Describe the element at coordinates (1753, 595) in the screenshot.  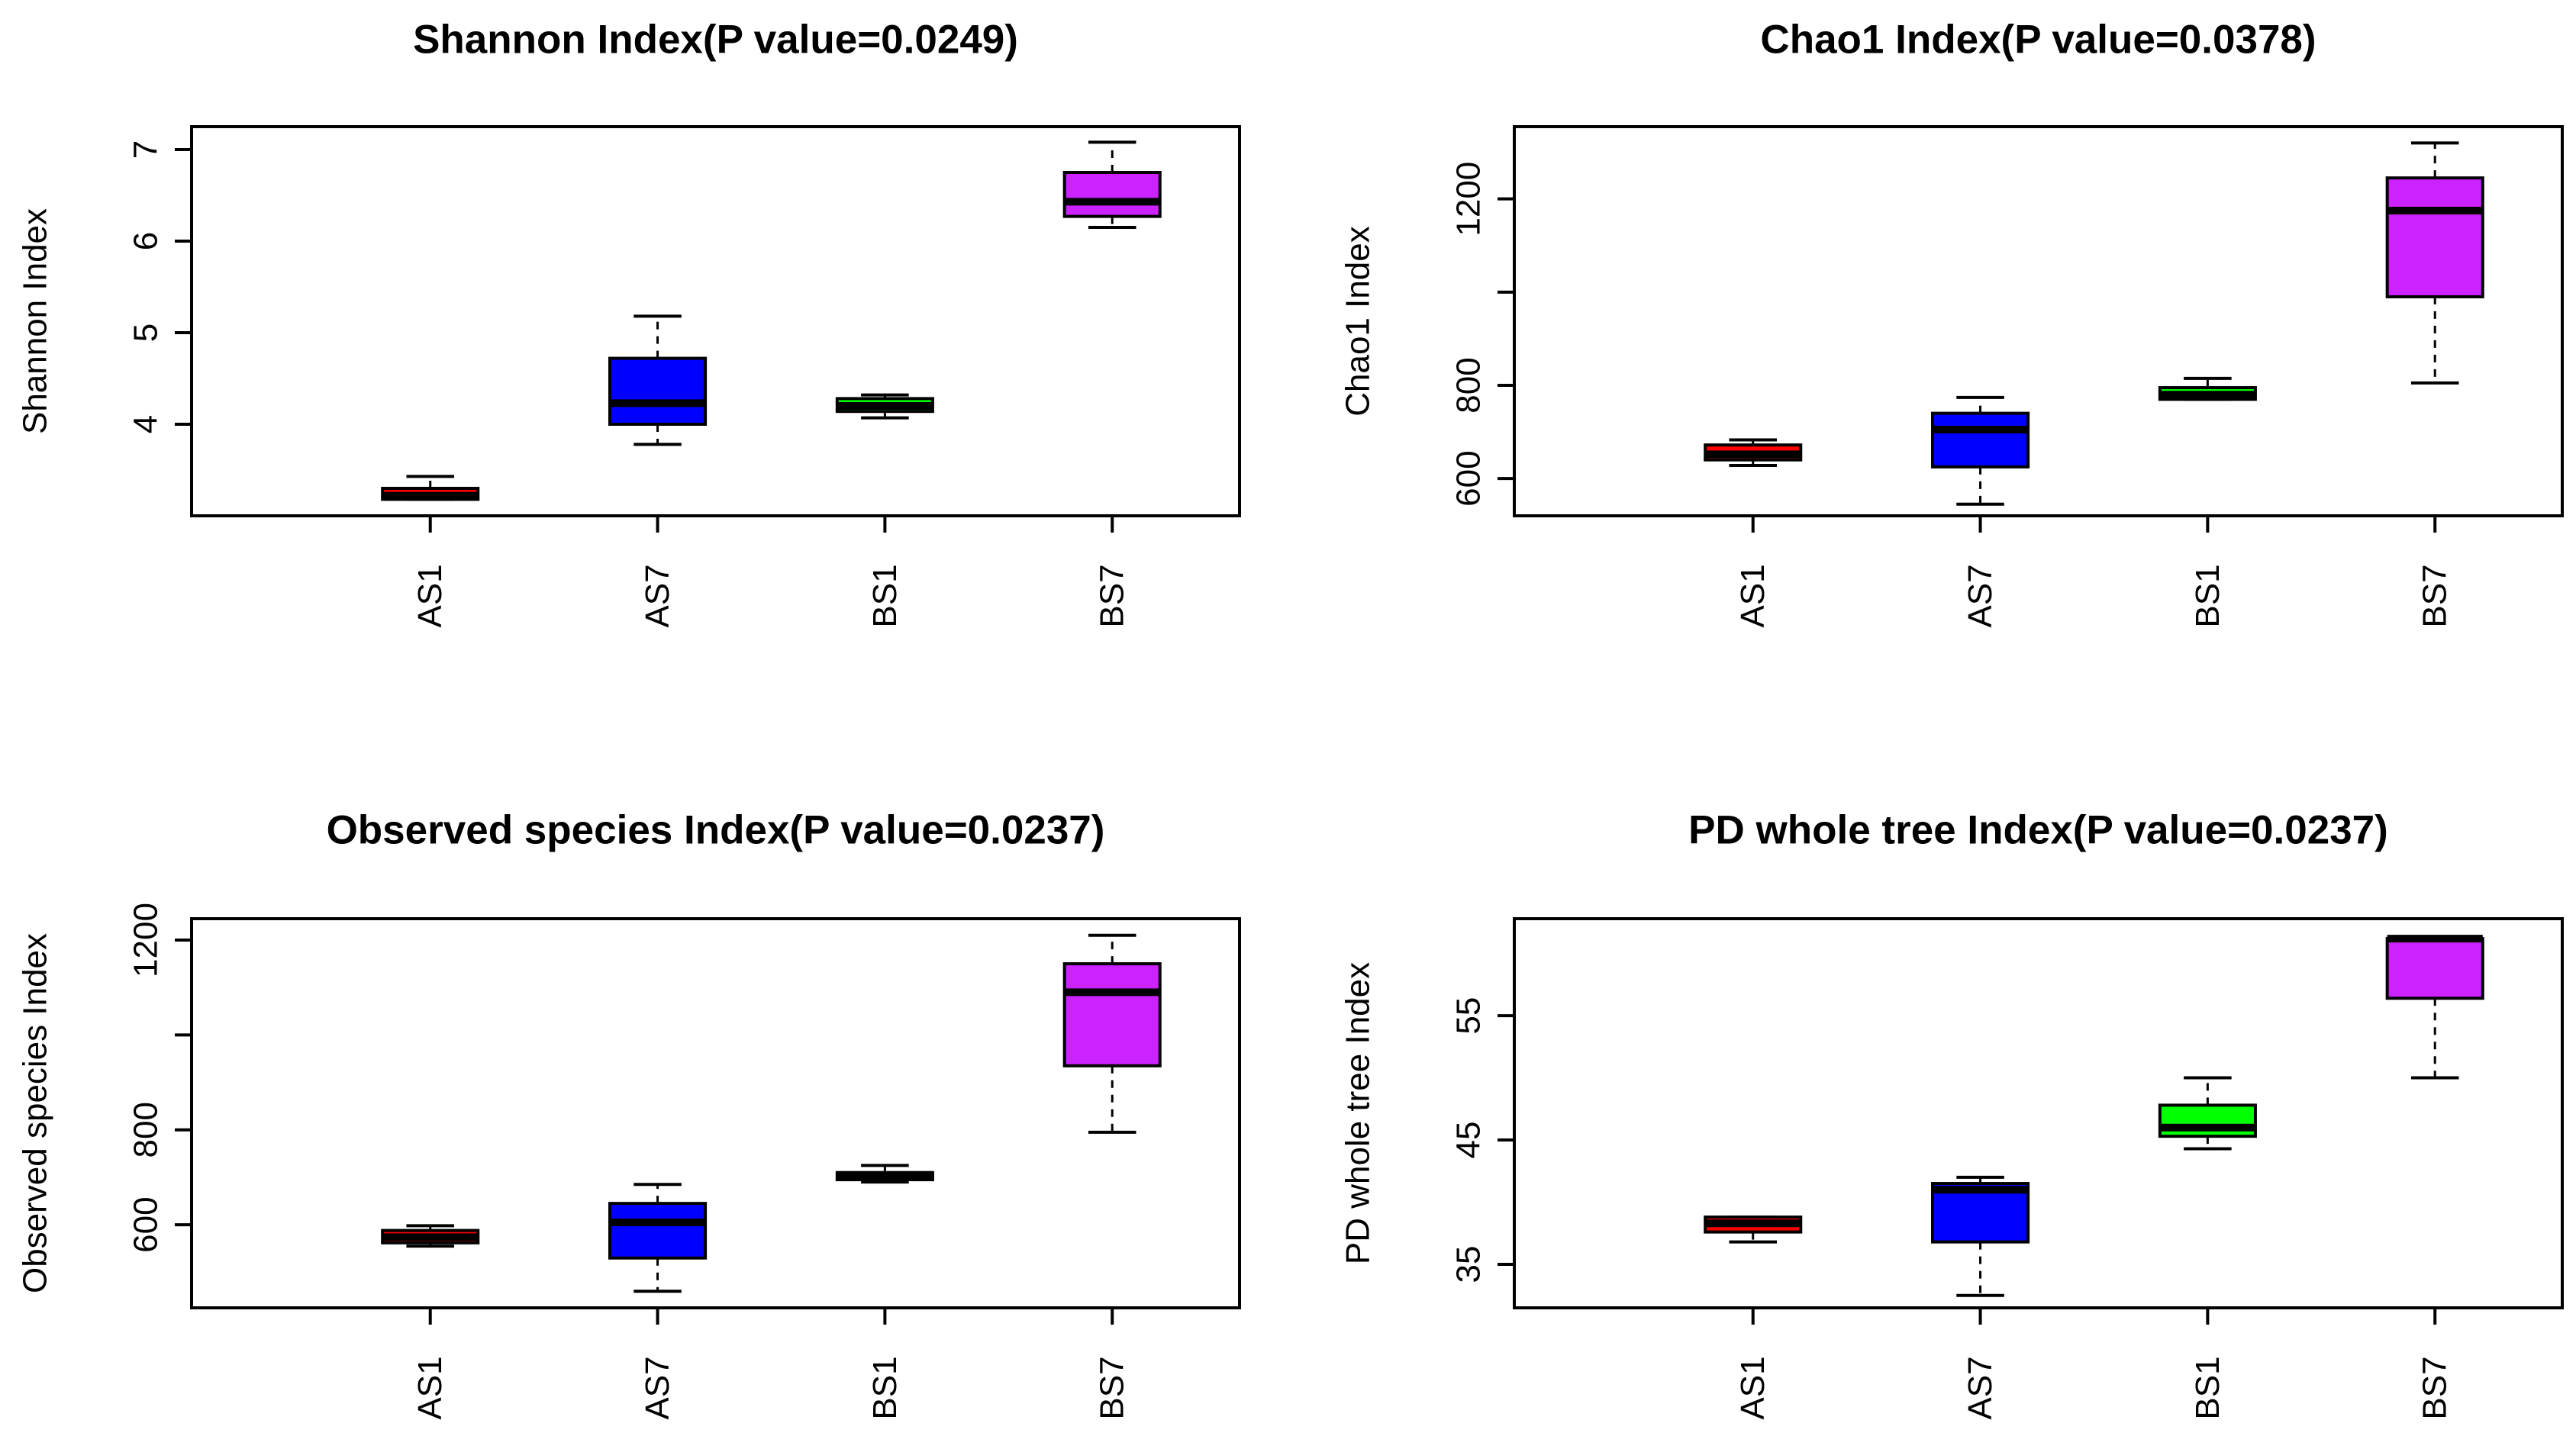
I see `chao1-category-label: AS1` at that location.